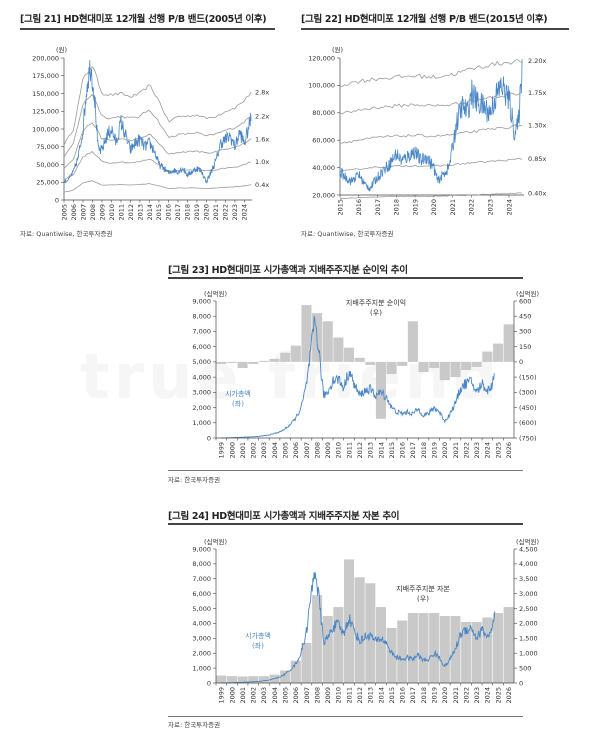 The height and width of the screenshot is (736, 589). Describe the element at coordinates (527, 393) in the screenshot. I see `right-tick-label: (300)` at that location.